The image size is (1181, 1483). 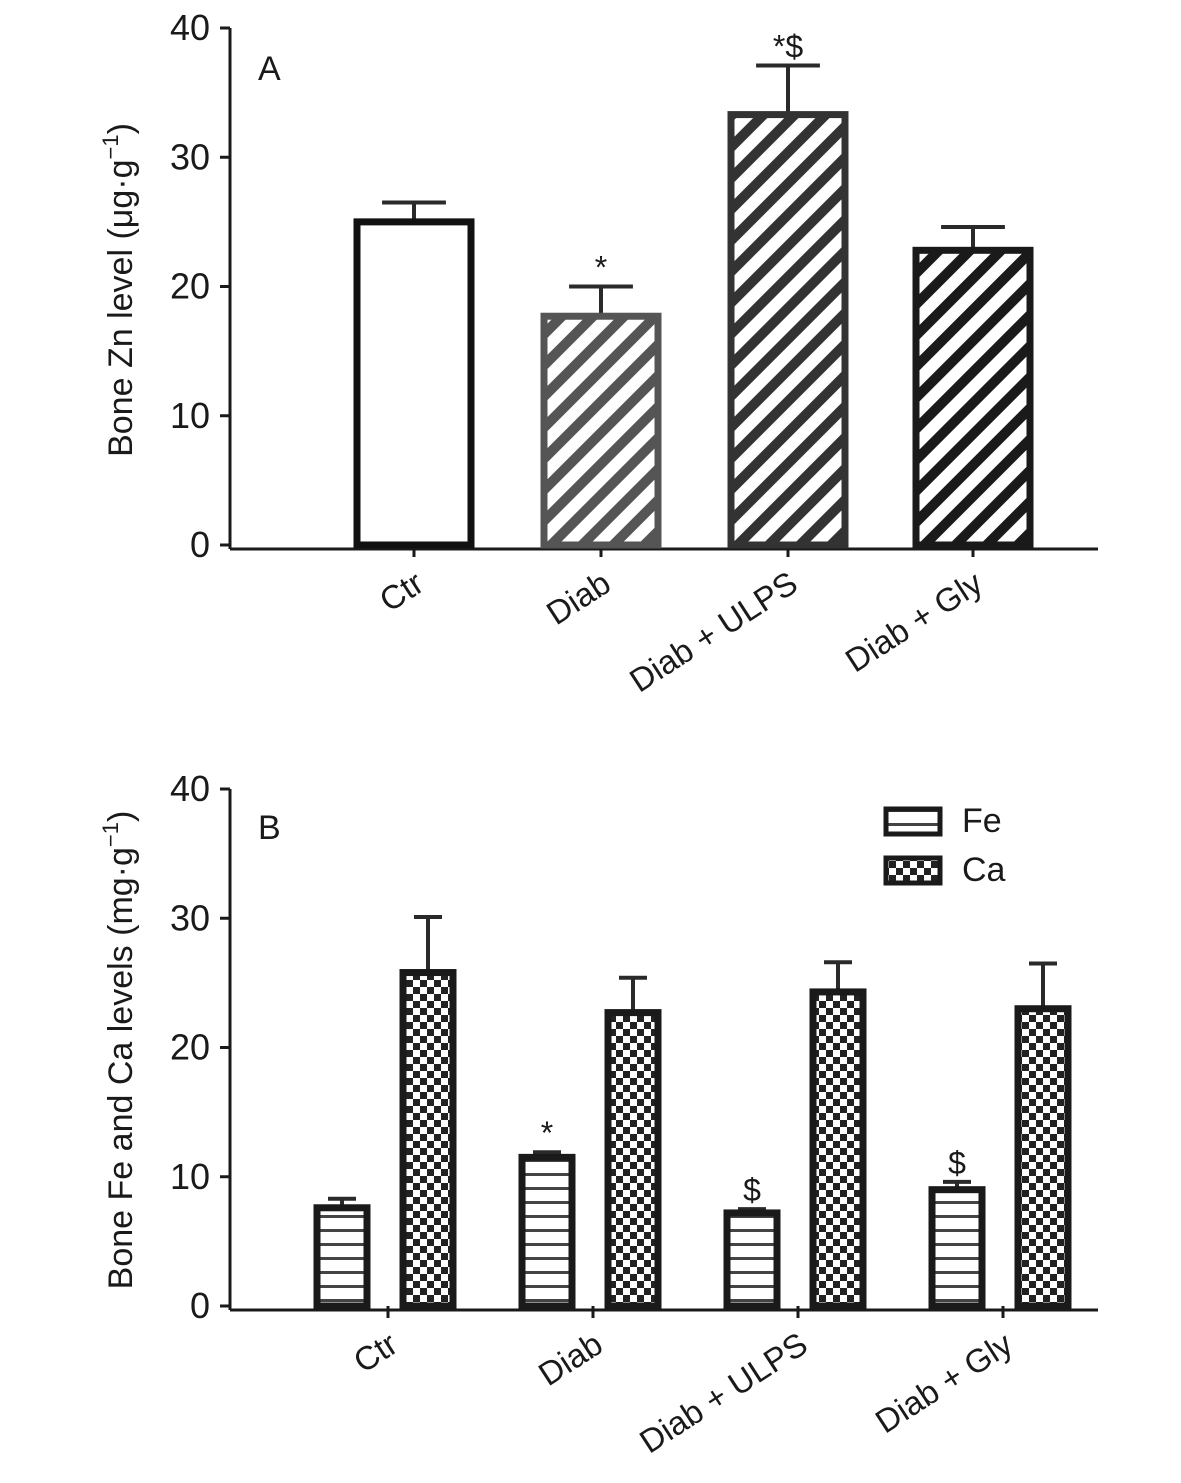 I want to click on legend-label-ca: Ca, so click(x=984, y=870).